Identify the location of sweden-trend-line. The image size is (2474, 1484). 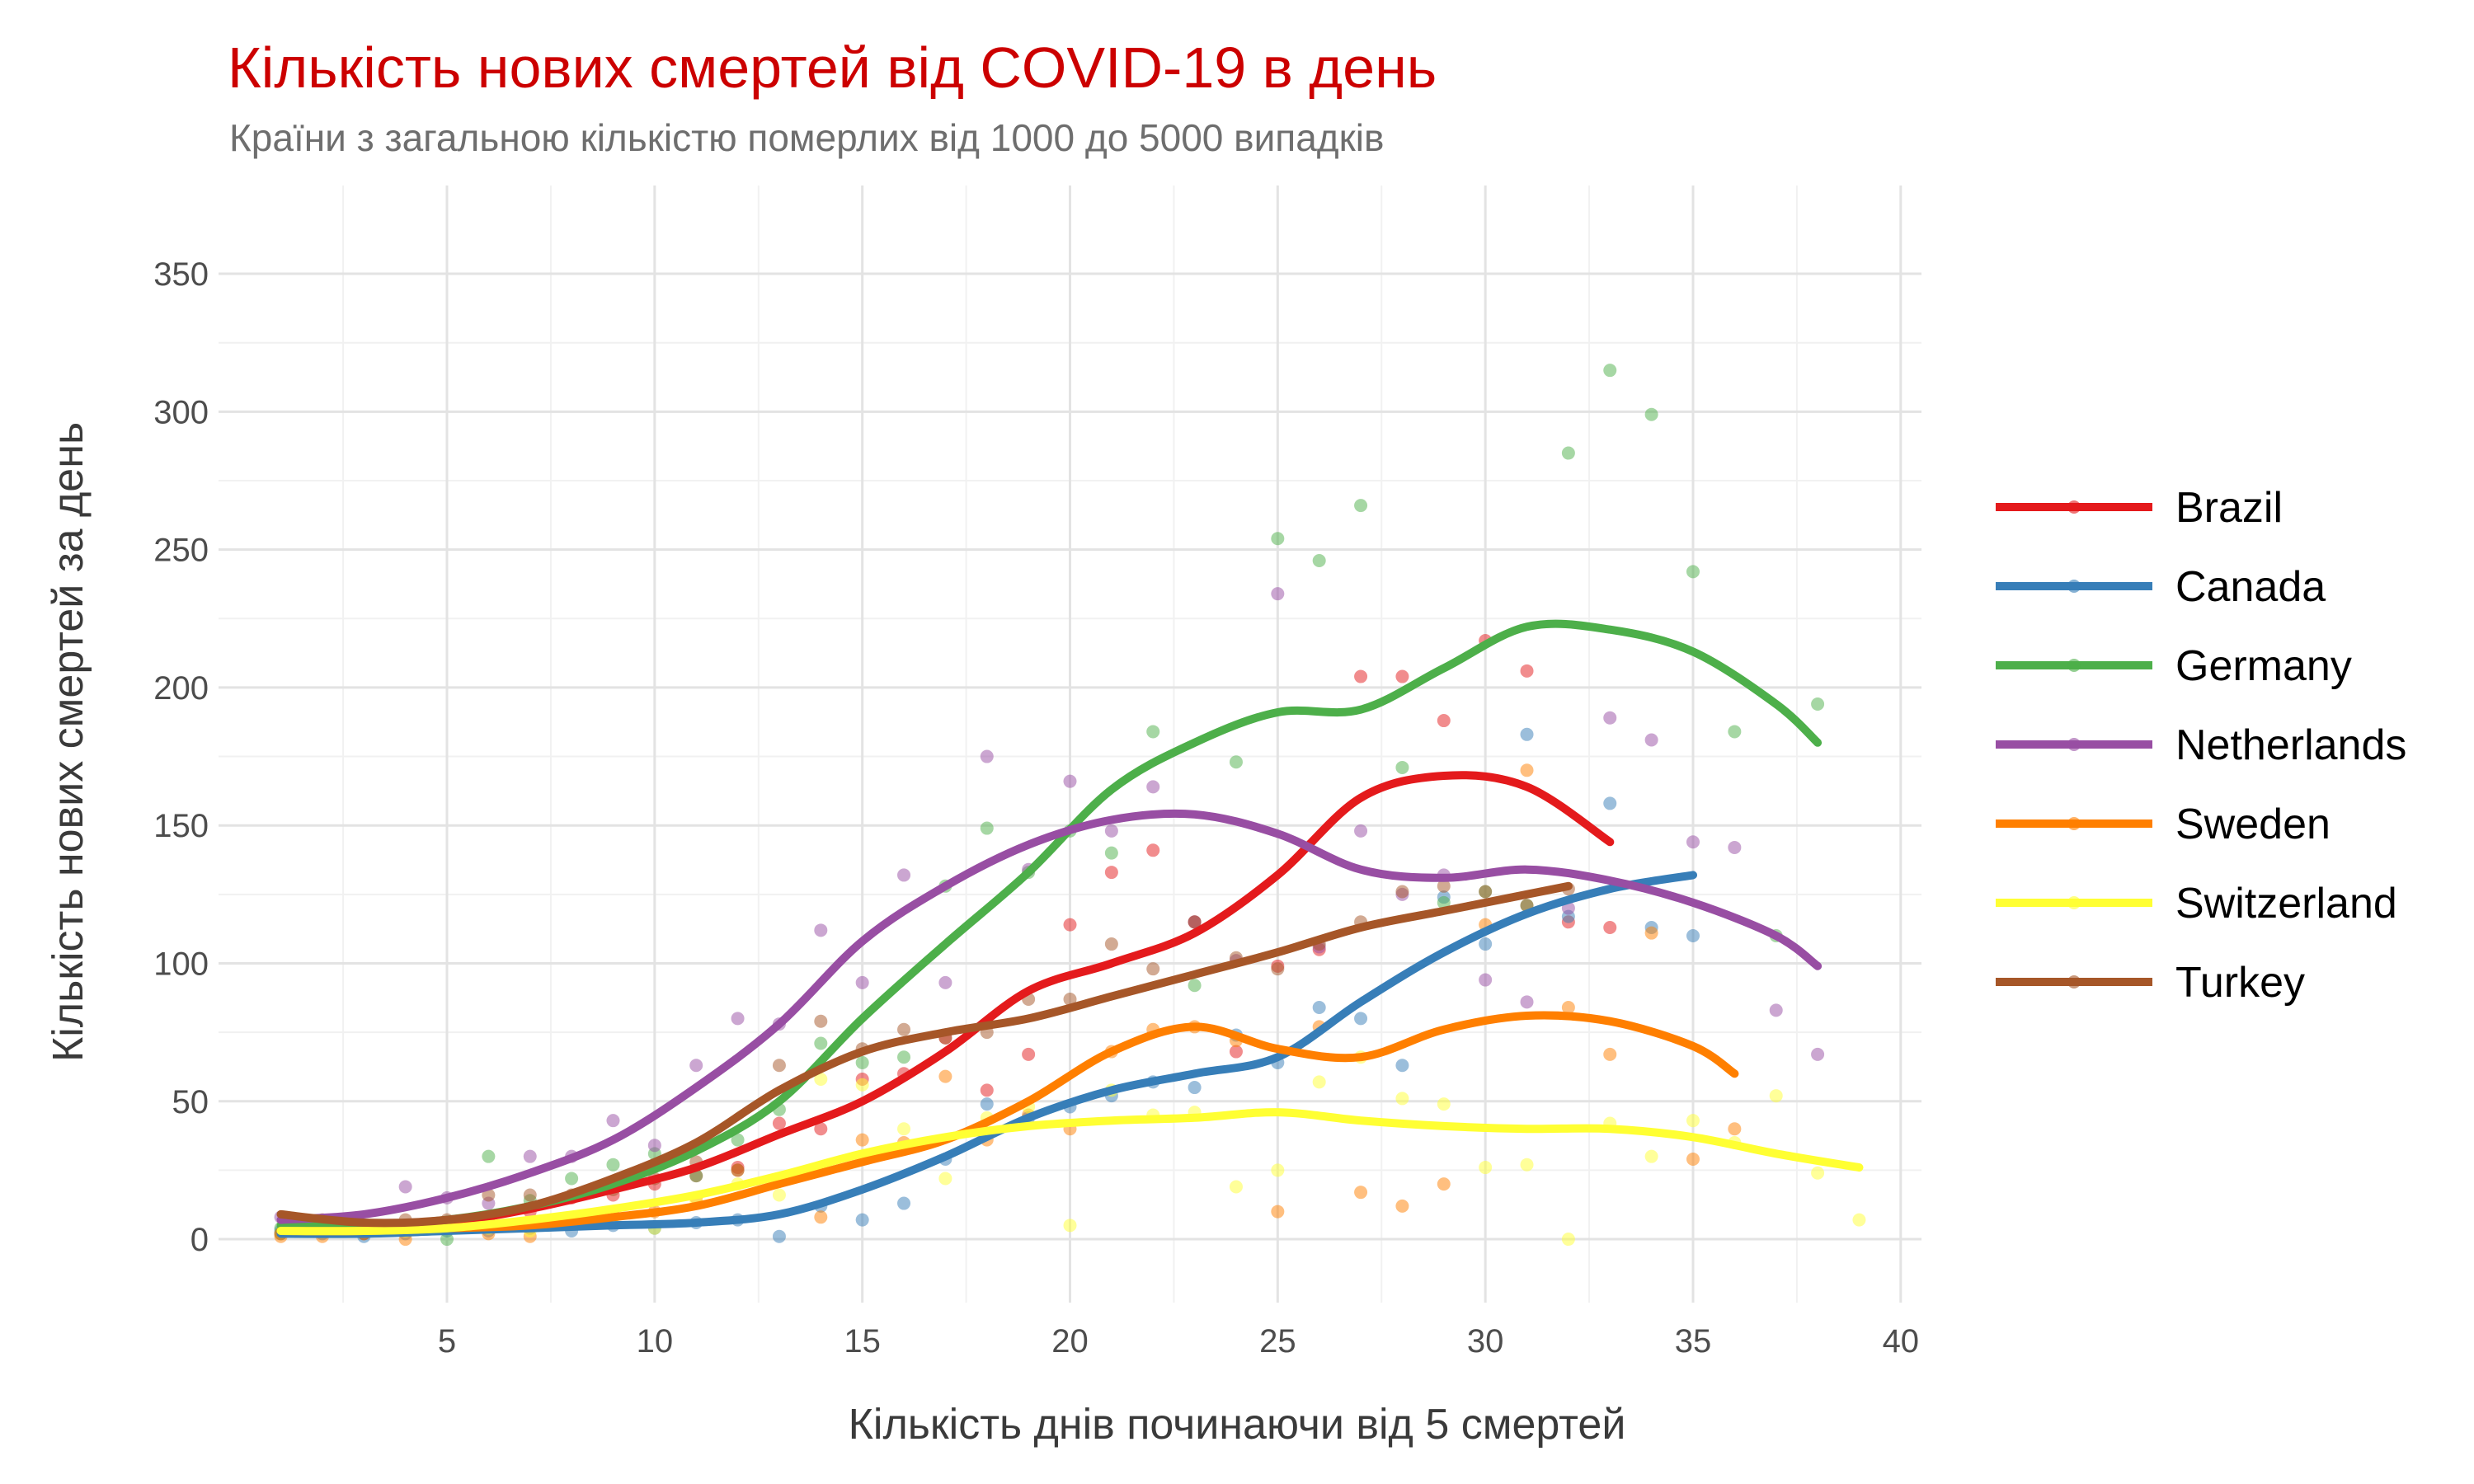
(1007, 1123).